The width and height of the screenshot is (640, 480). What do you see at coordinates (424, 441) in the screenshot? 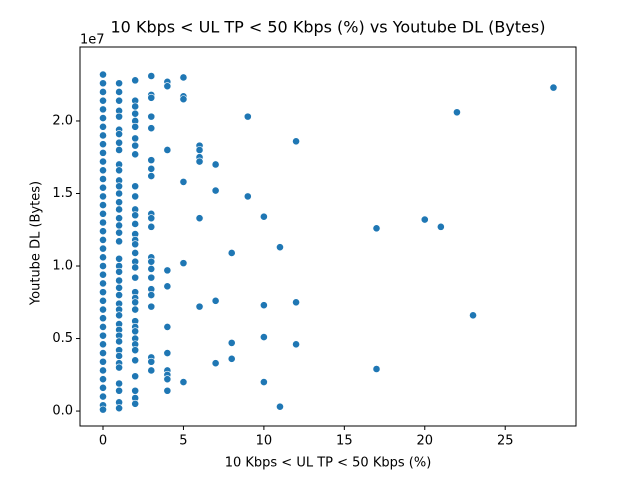
I see `x-tick-label: 20` at bounding box center [424, 441].